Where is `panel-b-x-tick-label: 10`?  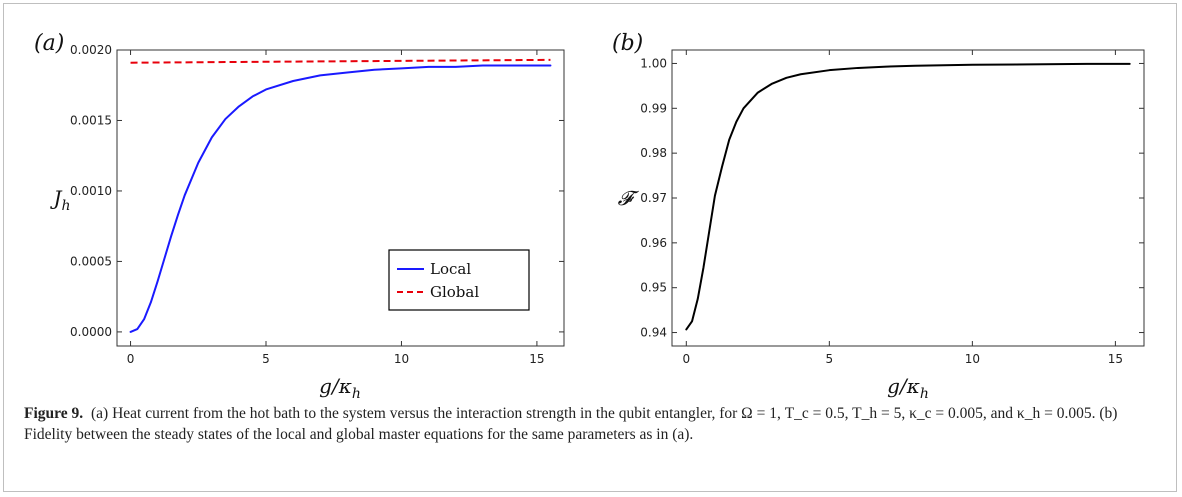
panel-b-x-tick-label: 10 is located at coordinates (972, 359).